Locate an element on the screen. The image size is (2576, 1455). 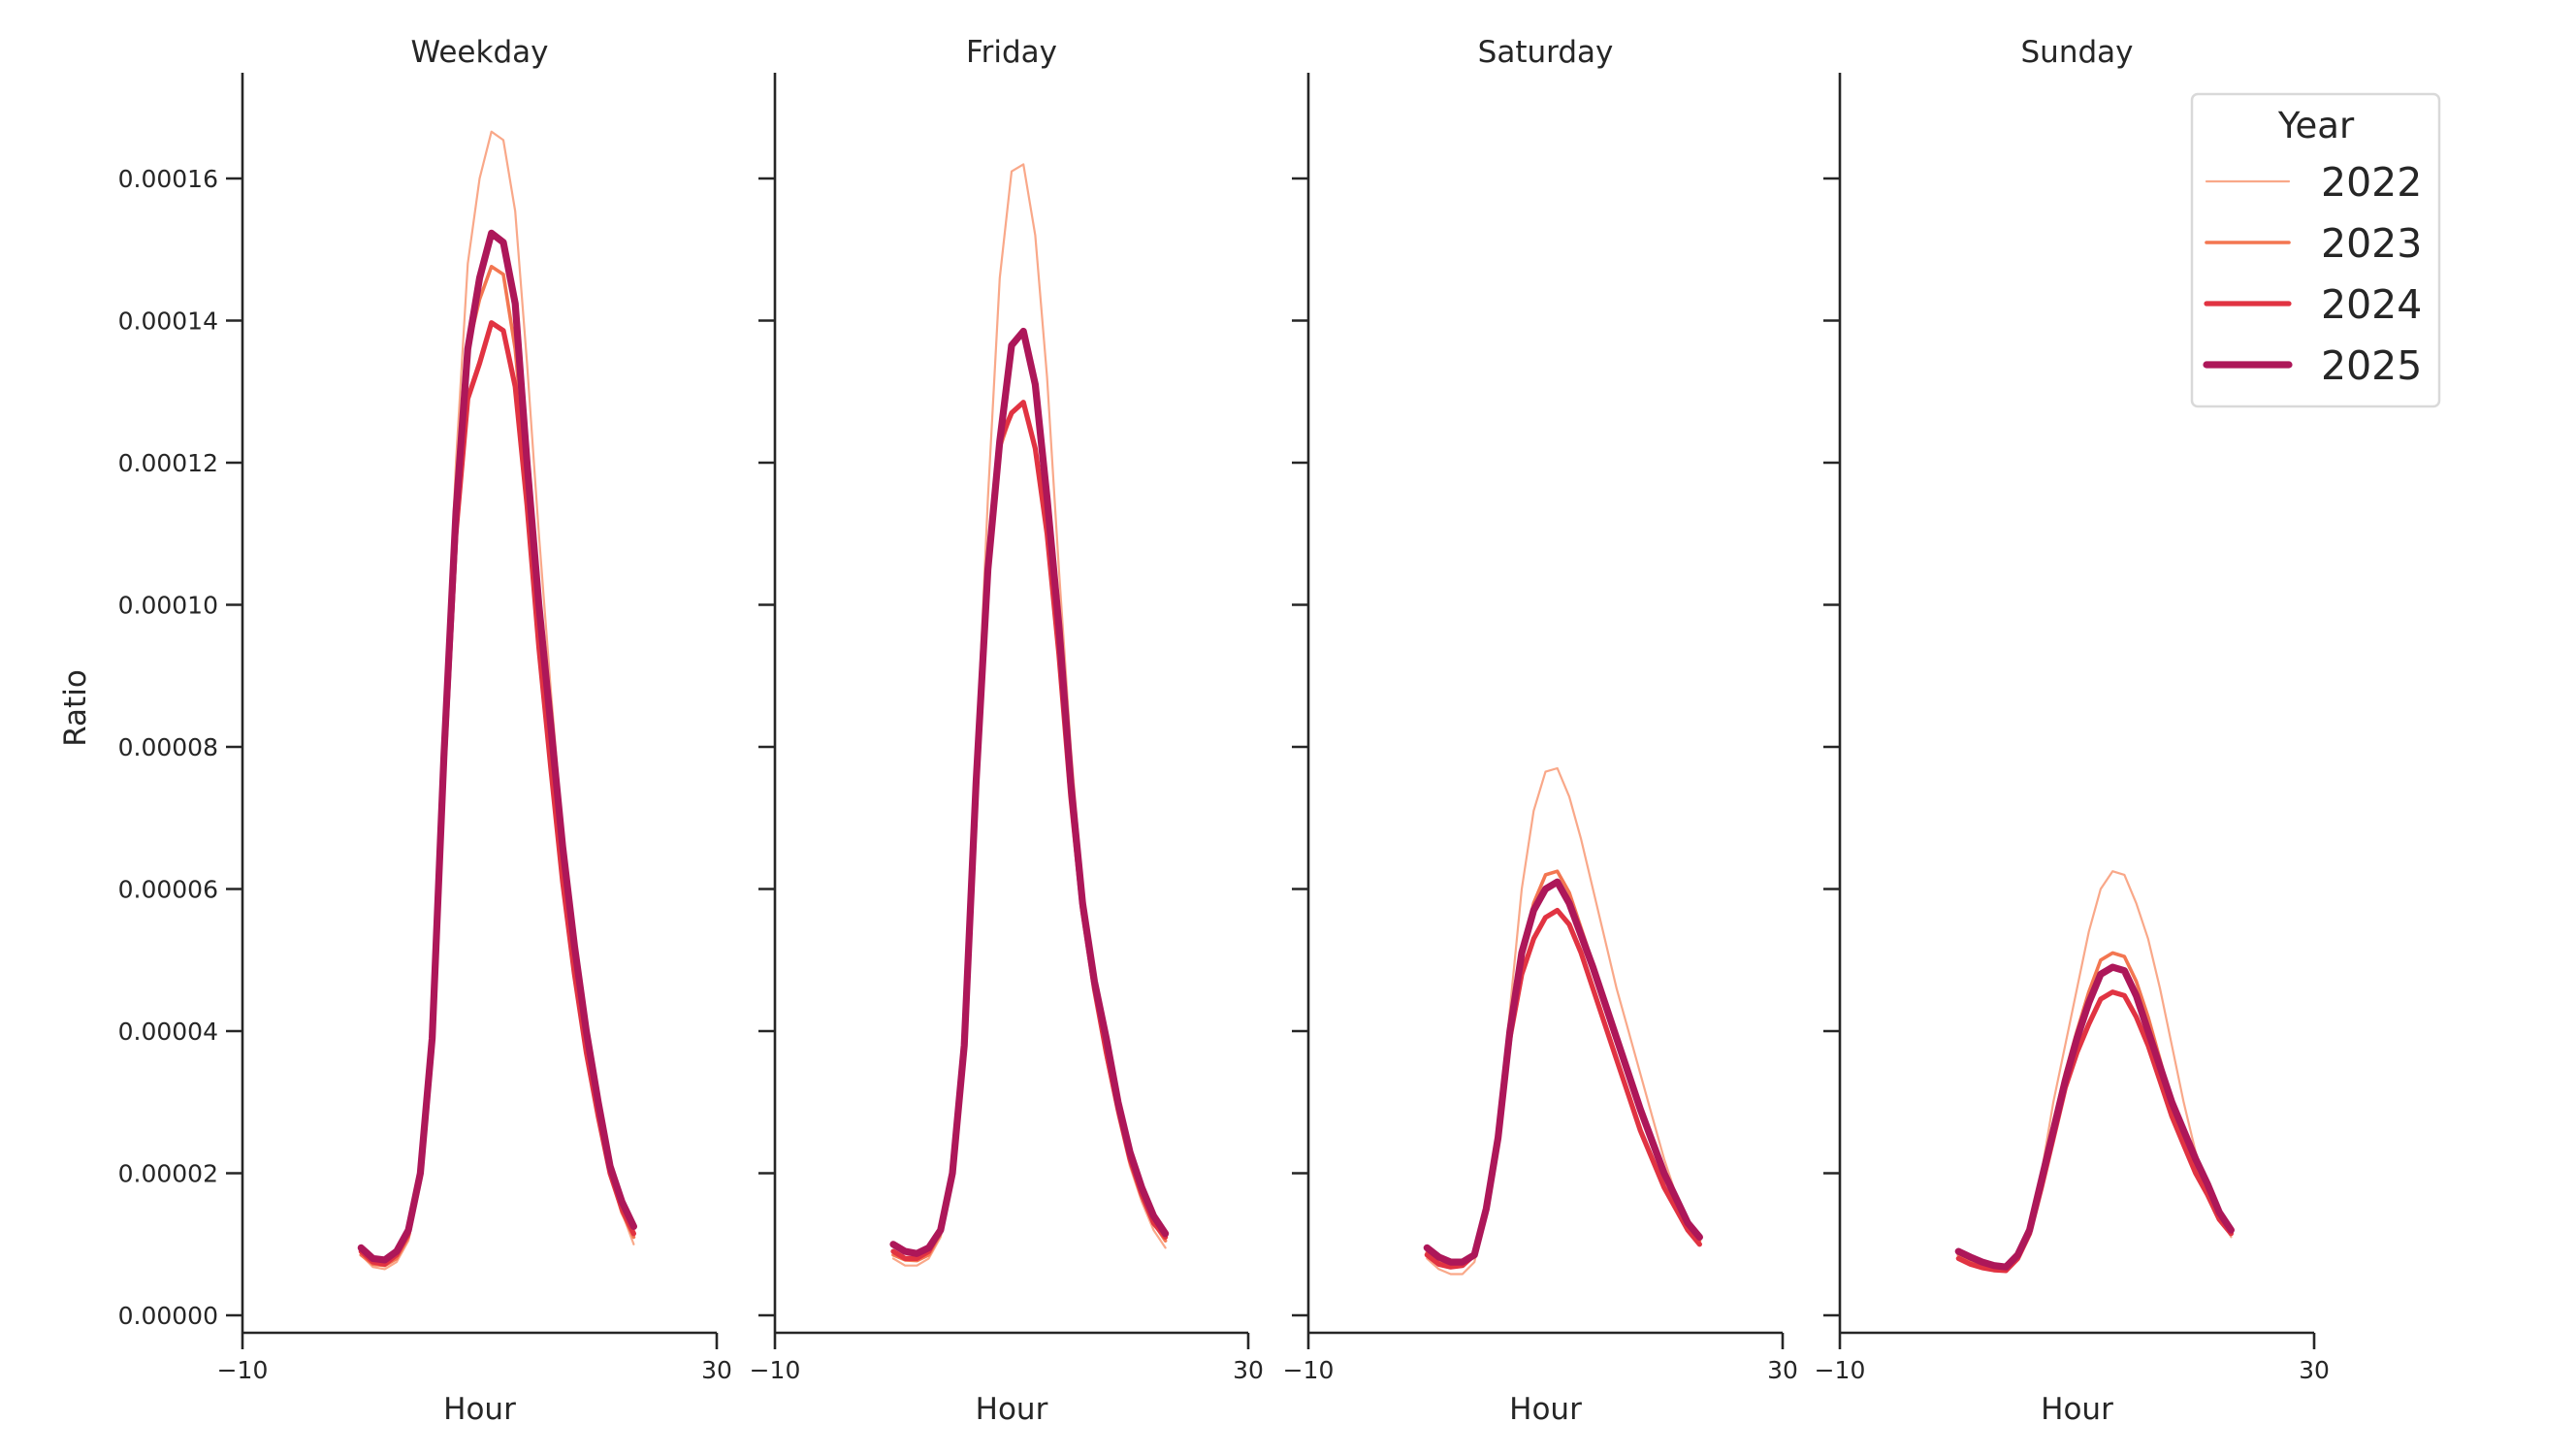
y-tick-label: 0.00016 is located at coordinates (168, 179).